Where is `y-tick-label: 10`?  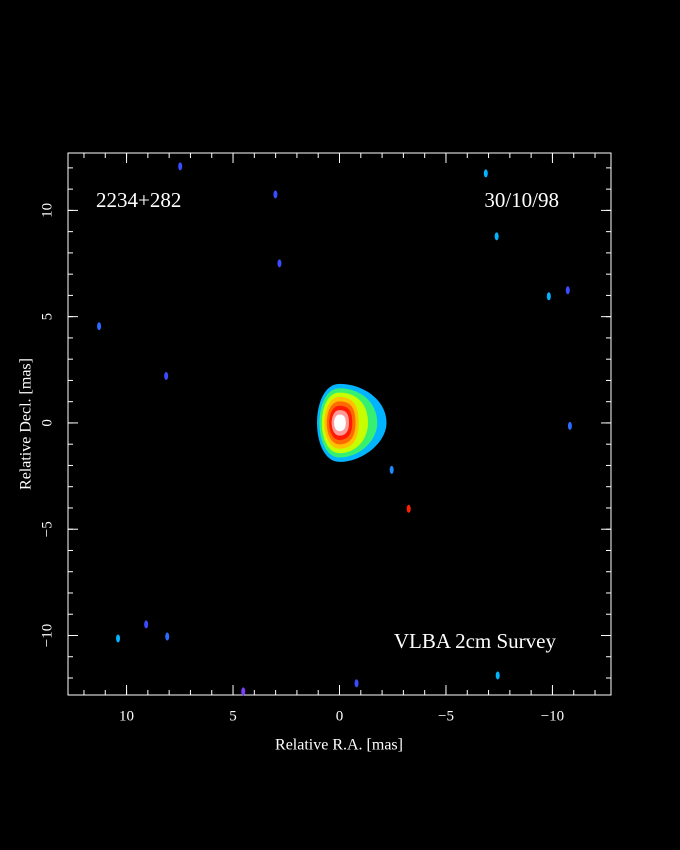 y-tick-label: 10 is located at coordinates (47, 210).